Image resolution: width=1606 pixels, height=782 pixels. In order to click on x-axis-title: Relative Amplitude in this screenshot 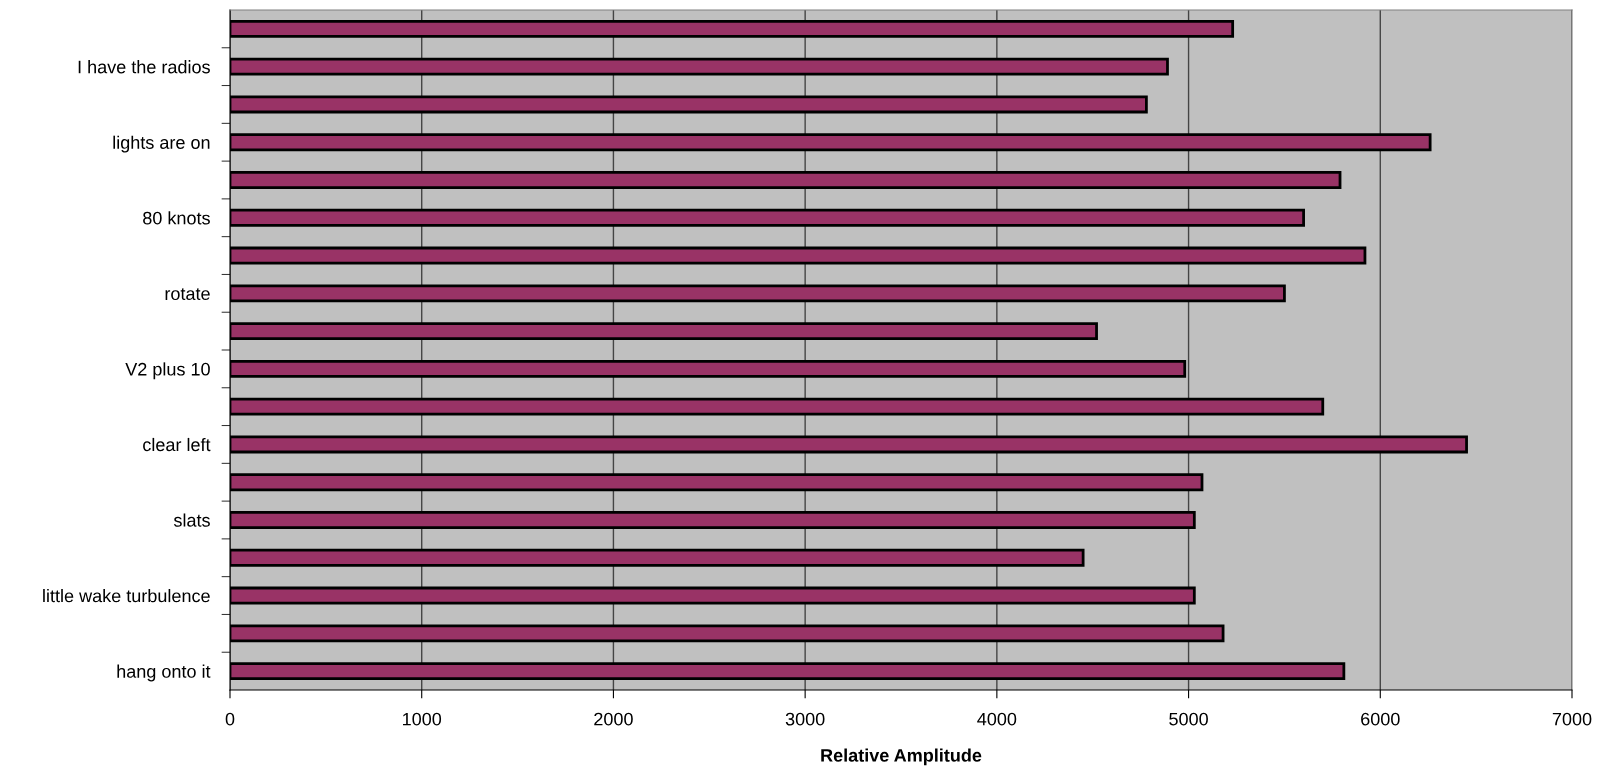, I will do `click(901, 757)`.